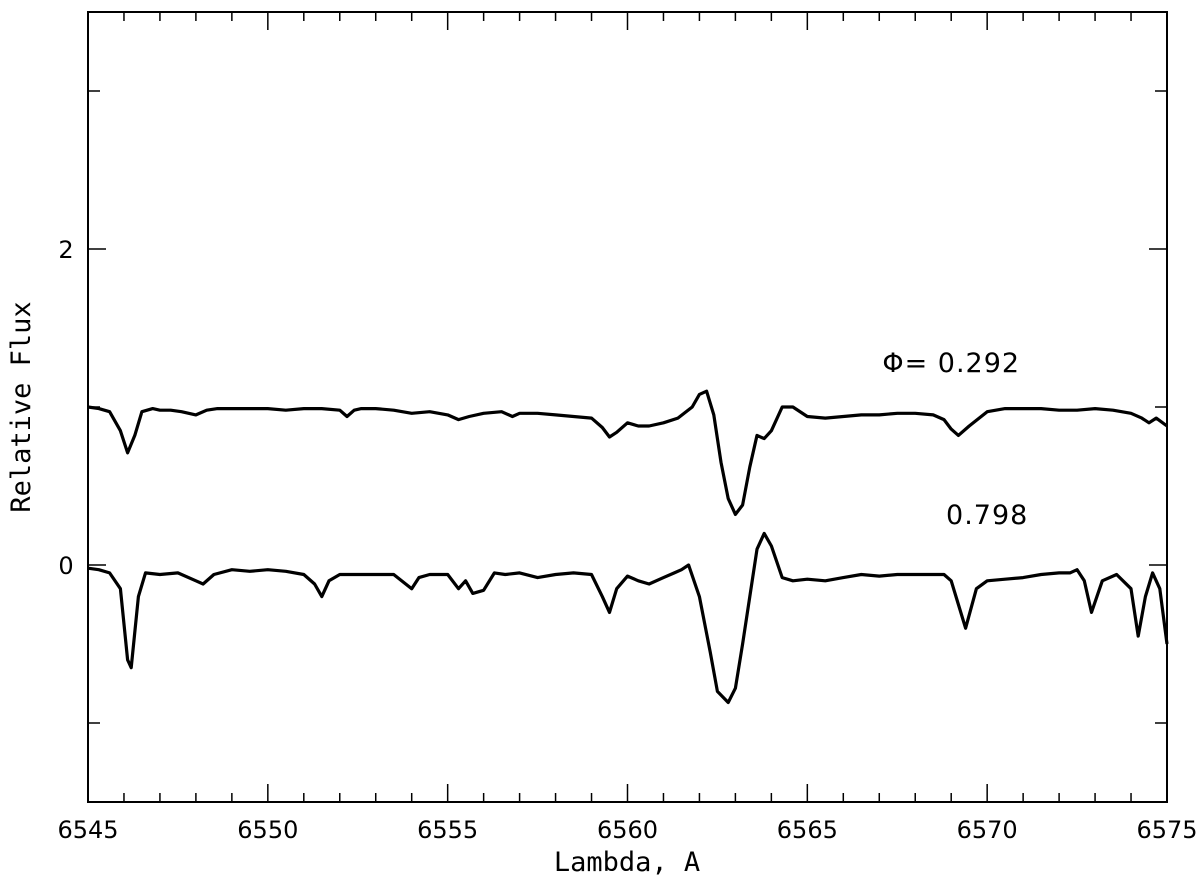 The width and height of the screenshot is (1200, 877). I want to click on annotation-layer: Φ= 0.292 0.798, so click(955, 439).